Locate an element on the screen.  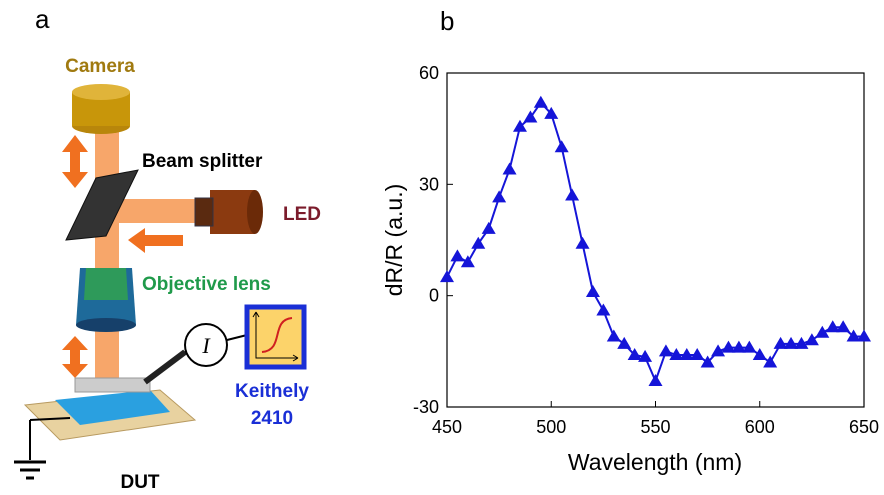
device is located at coordinates (112, 407).